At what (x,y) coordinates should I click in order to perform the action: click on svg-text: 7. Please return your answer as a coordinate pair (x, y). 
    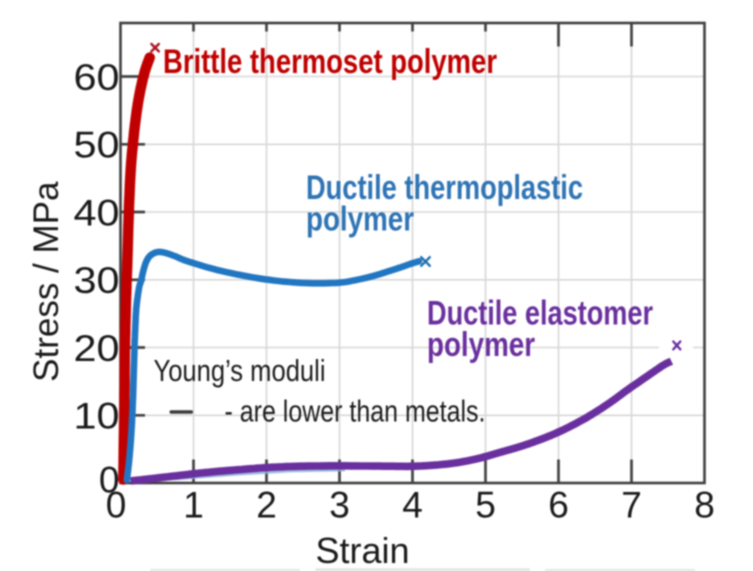
    Looking at the image, I should click on (631, 505).